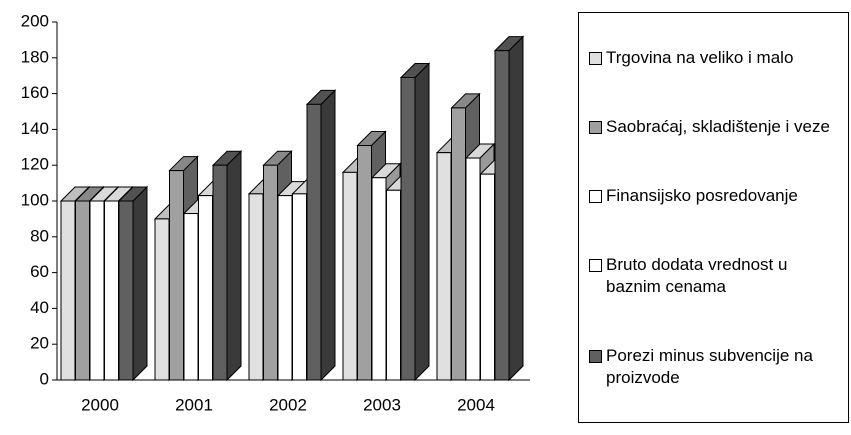 The width and height of the screenshot is (851, 435). I want to click on y-tick-label: 100, so click(35, 199).